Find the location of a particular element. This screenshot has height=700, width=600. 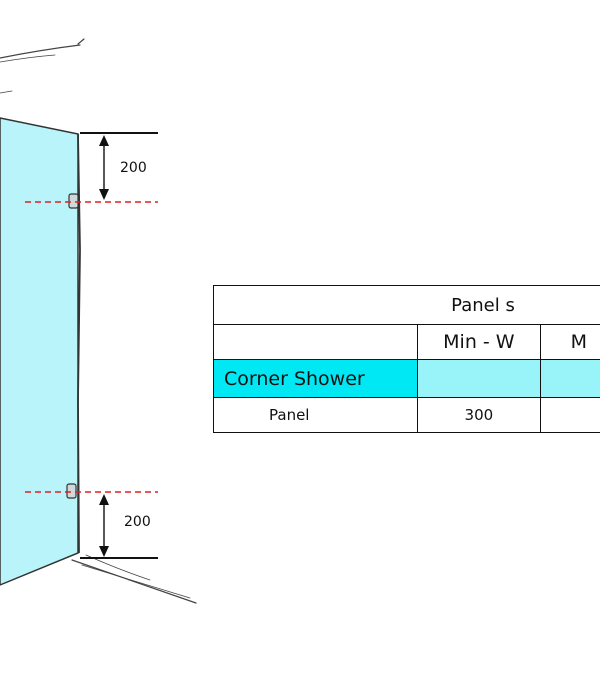

top-dimension-arrow is located at coordinates (104, 167).